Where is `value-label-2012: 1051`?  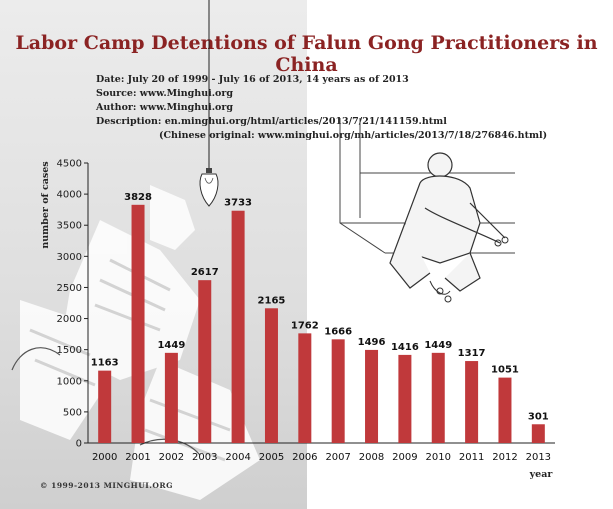 value-label-2012: 1051 is located at coordinates (505, 370).